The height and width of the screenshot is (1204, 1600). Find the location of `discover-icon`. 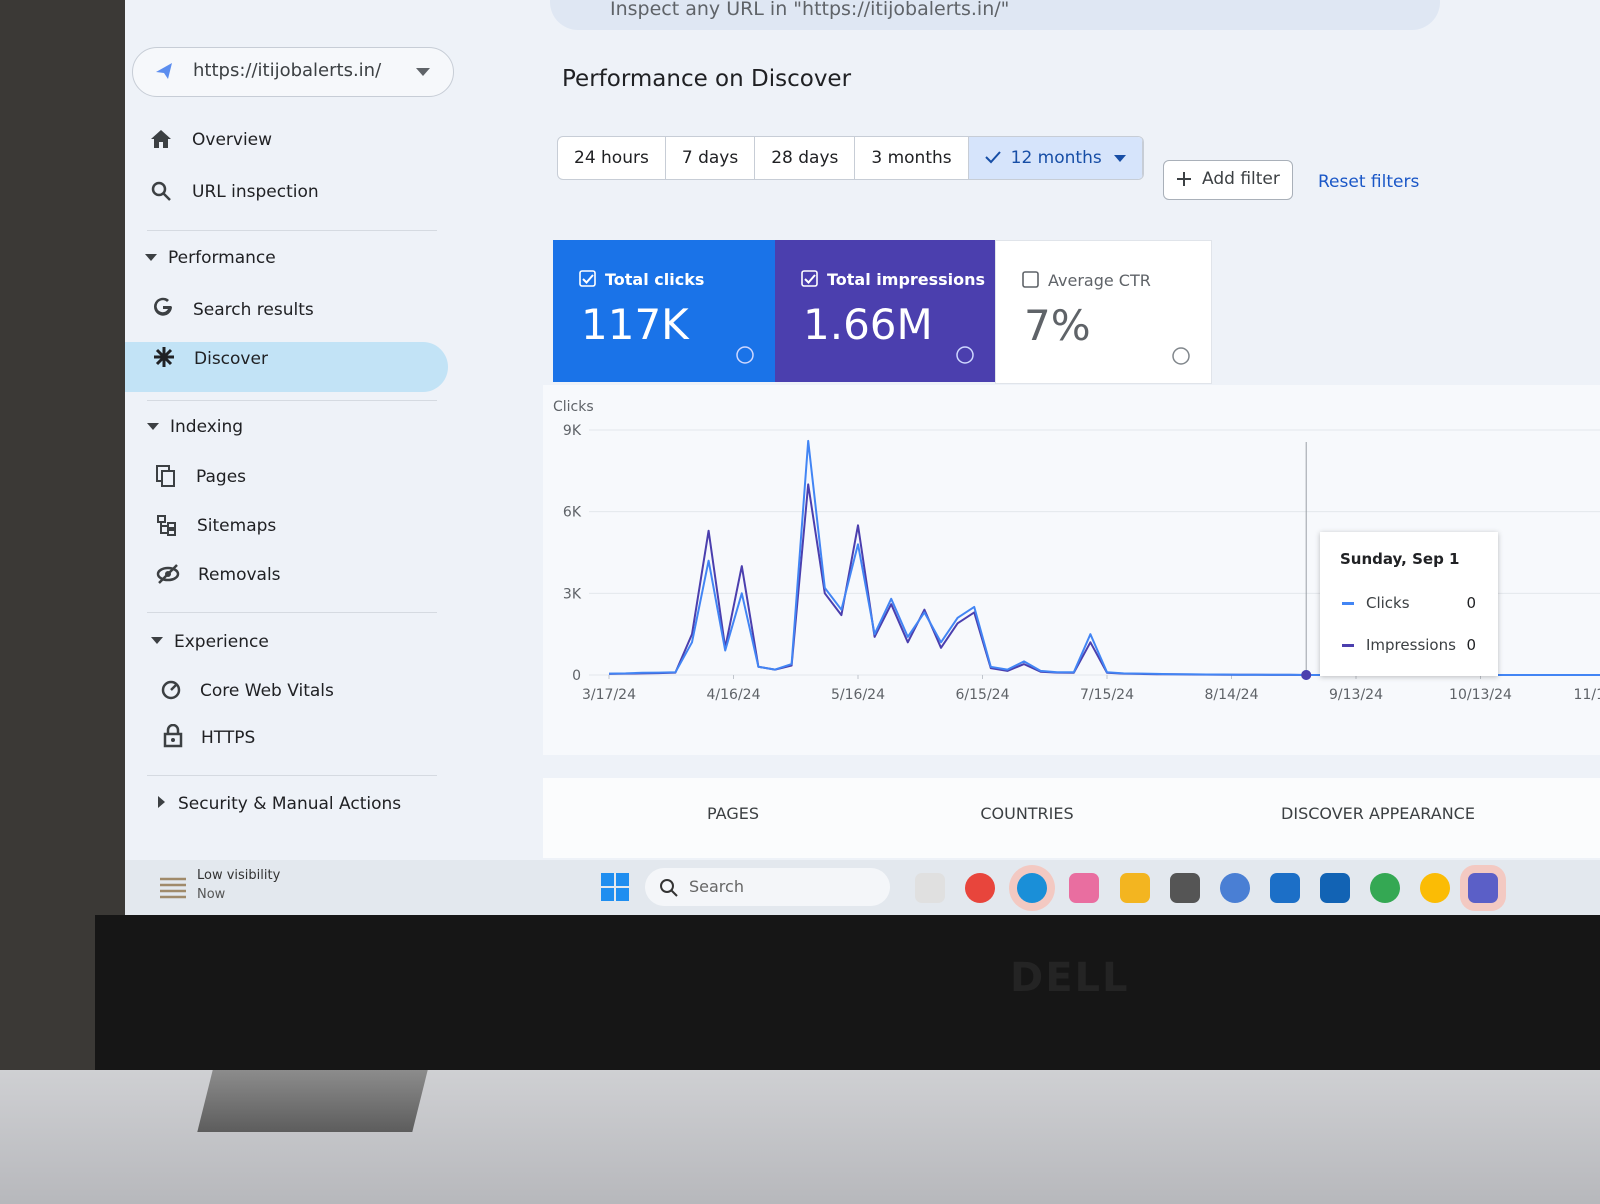

discover-icon is located at coordinates (164, 357).